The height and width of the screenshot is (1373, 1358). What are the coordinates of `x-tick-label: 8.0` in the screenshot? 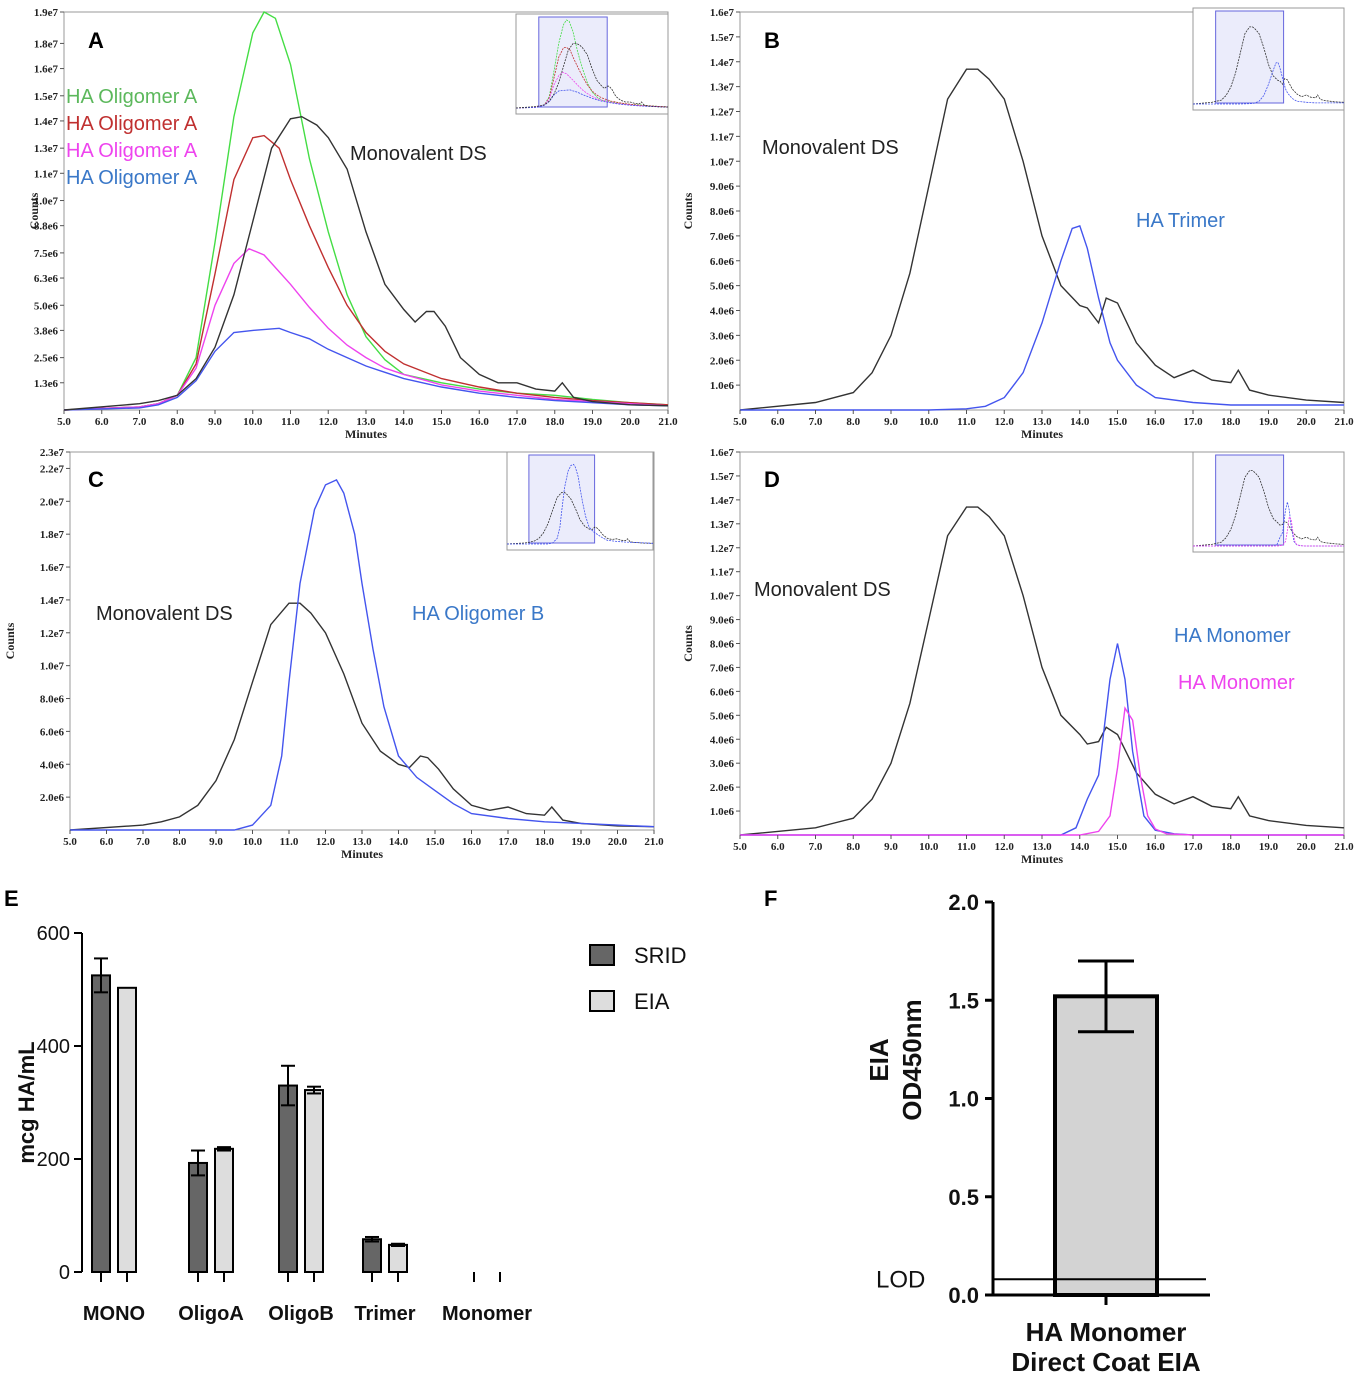 It's located at (853, 847).